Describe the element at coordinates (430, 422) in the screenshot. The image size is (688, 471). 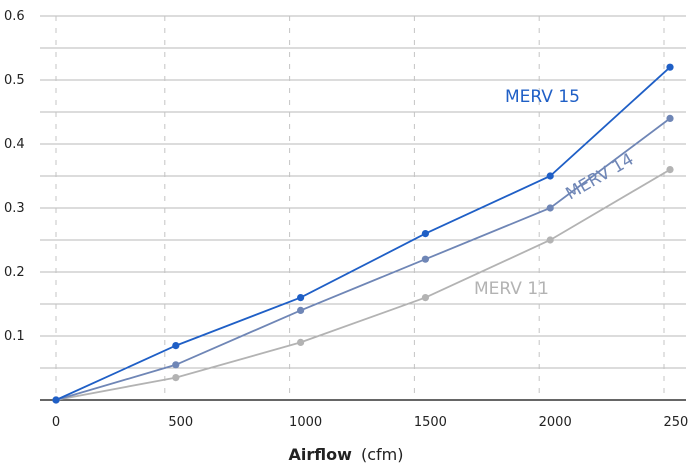
I see `x-tick-label: 1500` at that location.